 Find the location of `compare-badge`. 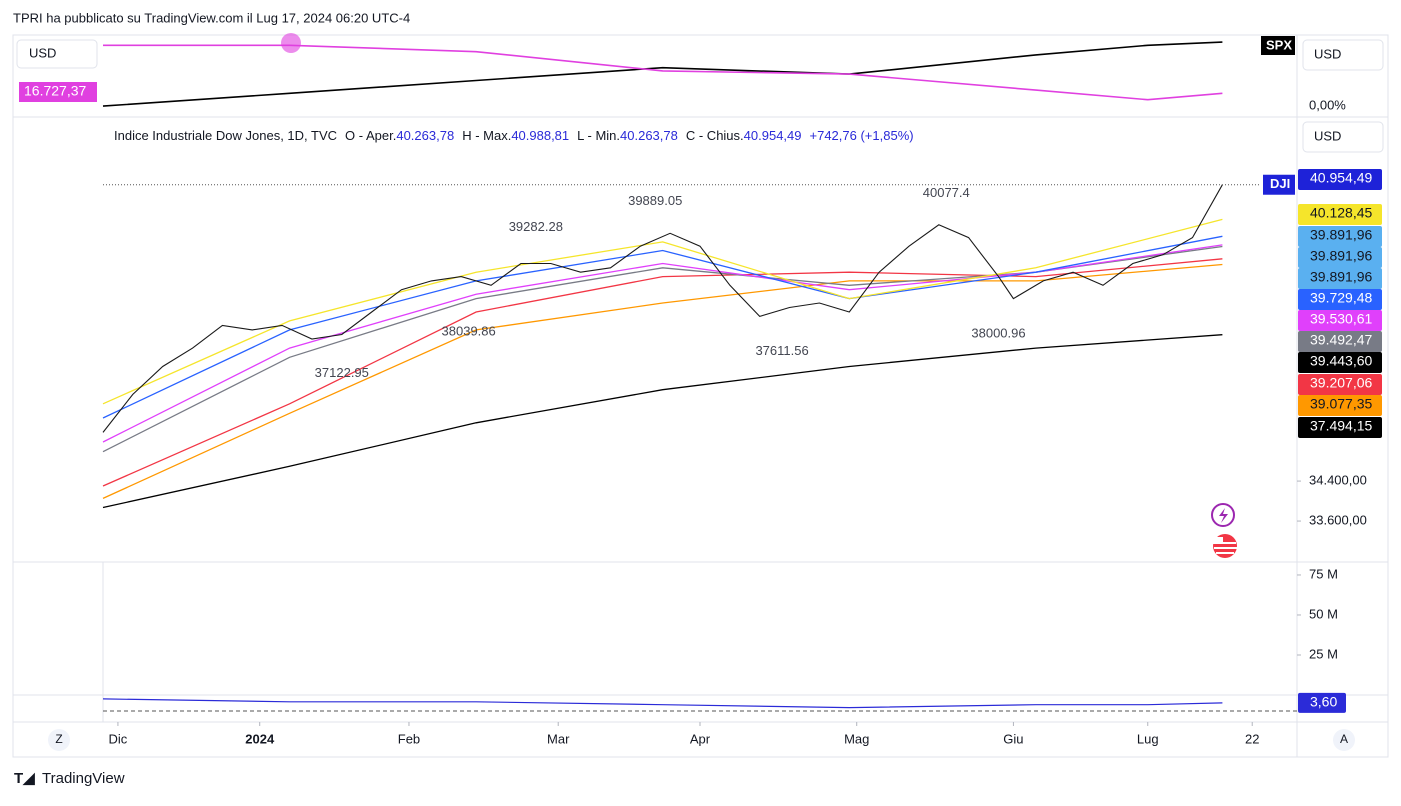

compare-badge is located at coordinates (58, 92).